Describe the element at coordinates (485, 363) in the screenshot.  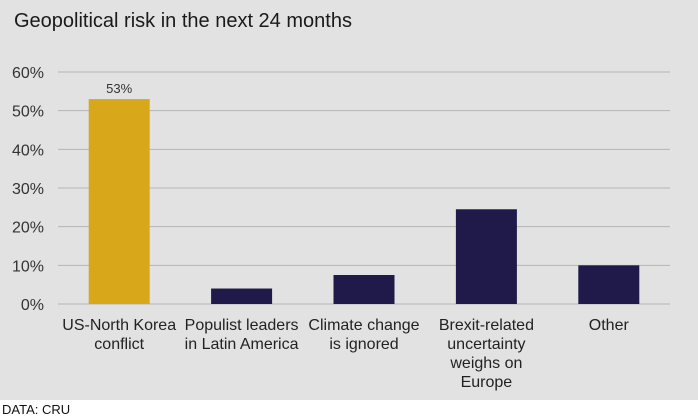
I see `category-label-line: weighs on` at that location.